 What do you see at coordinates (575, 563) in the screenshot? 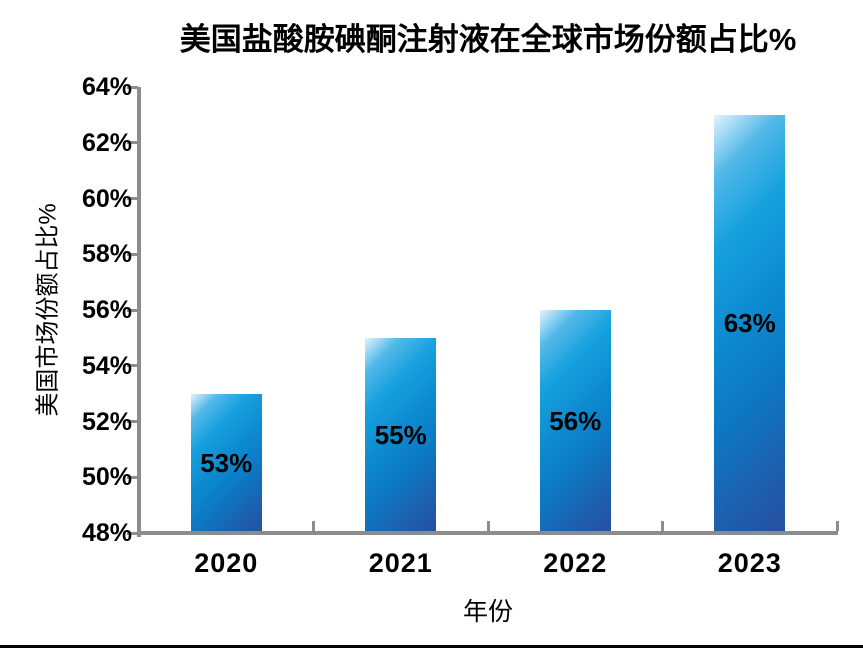
I see `x-tick-label: 2022` at bounding box center [575, 563].